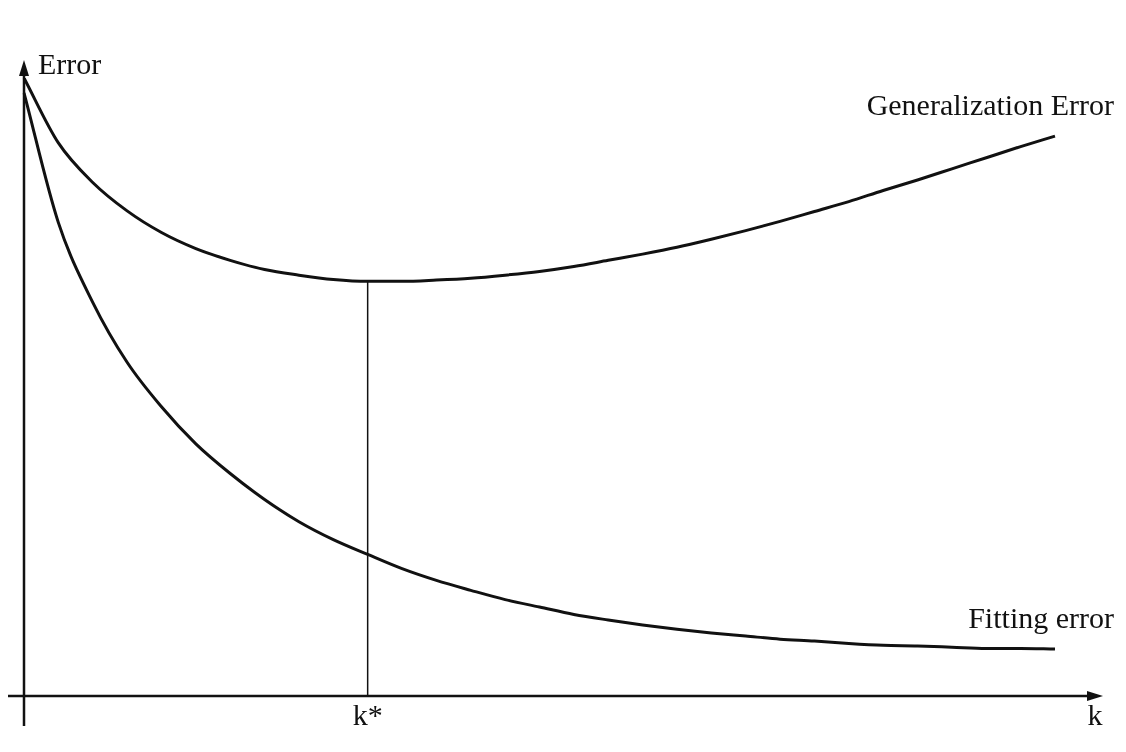  I want to click on y-axis-title: Error, so click(70, 63).